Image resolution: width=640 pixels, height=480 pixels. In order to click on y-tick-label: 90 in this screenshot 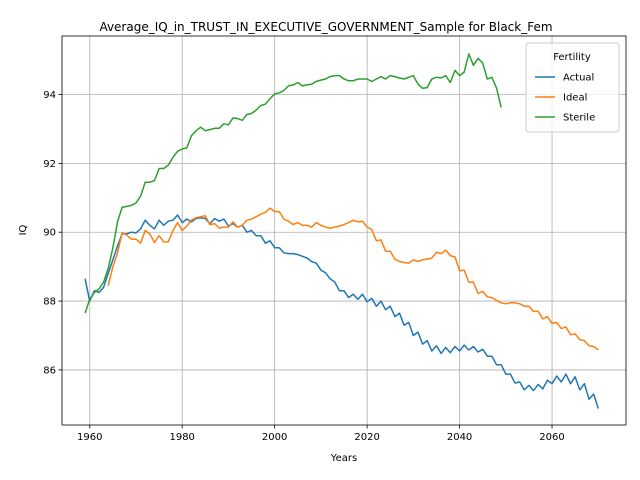, I will do `click(49, 233)`.